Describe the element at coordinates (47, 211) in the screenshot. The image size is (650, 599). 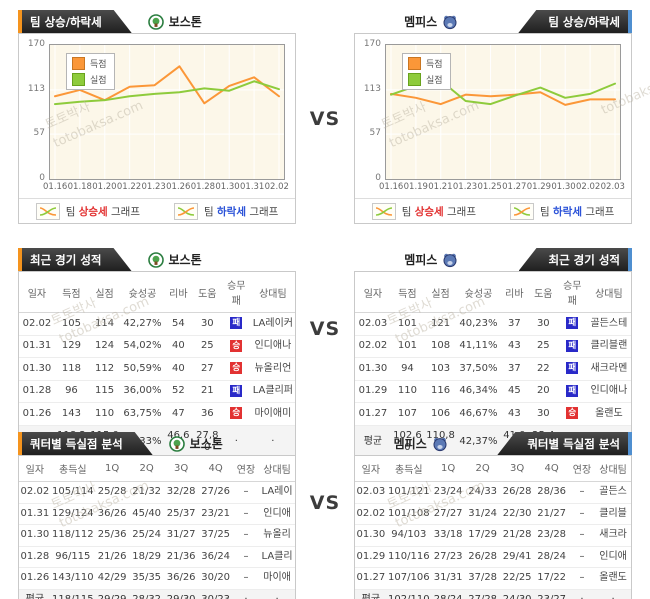
I see `rise-graph-icon` at that location.